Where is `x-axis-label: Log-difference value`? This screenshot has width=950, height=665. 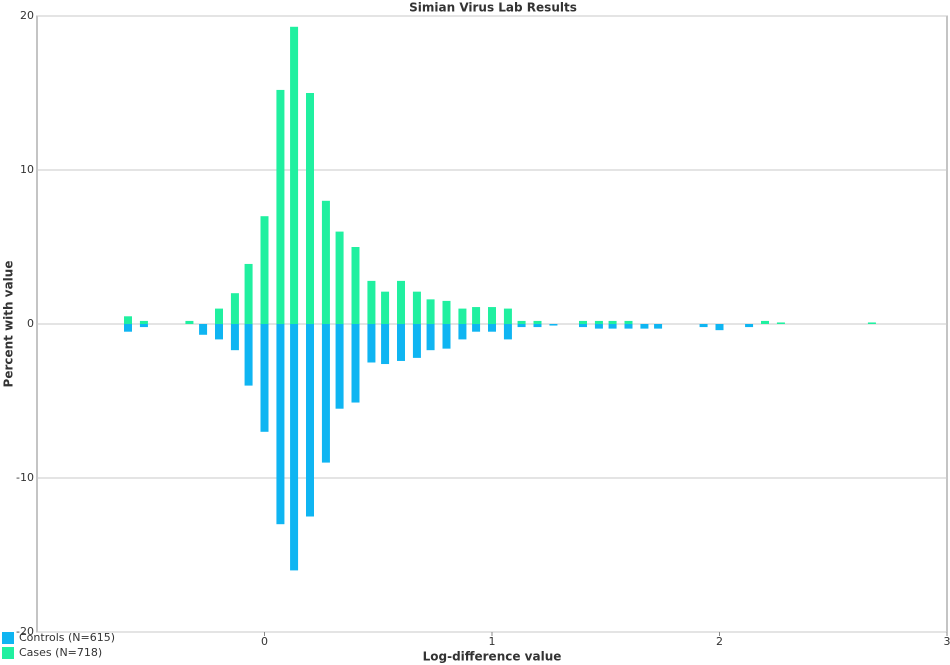 x-axis-label: Log-difference value is located at coordinates (492, 657).